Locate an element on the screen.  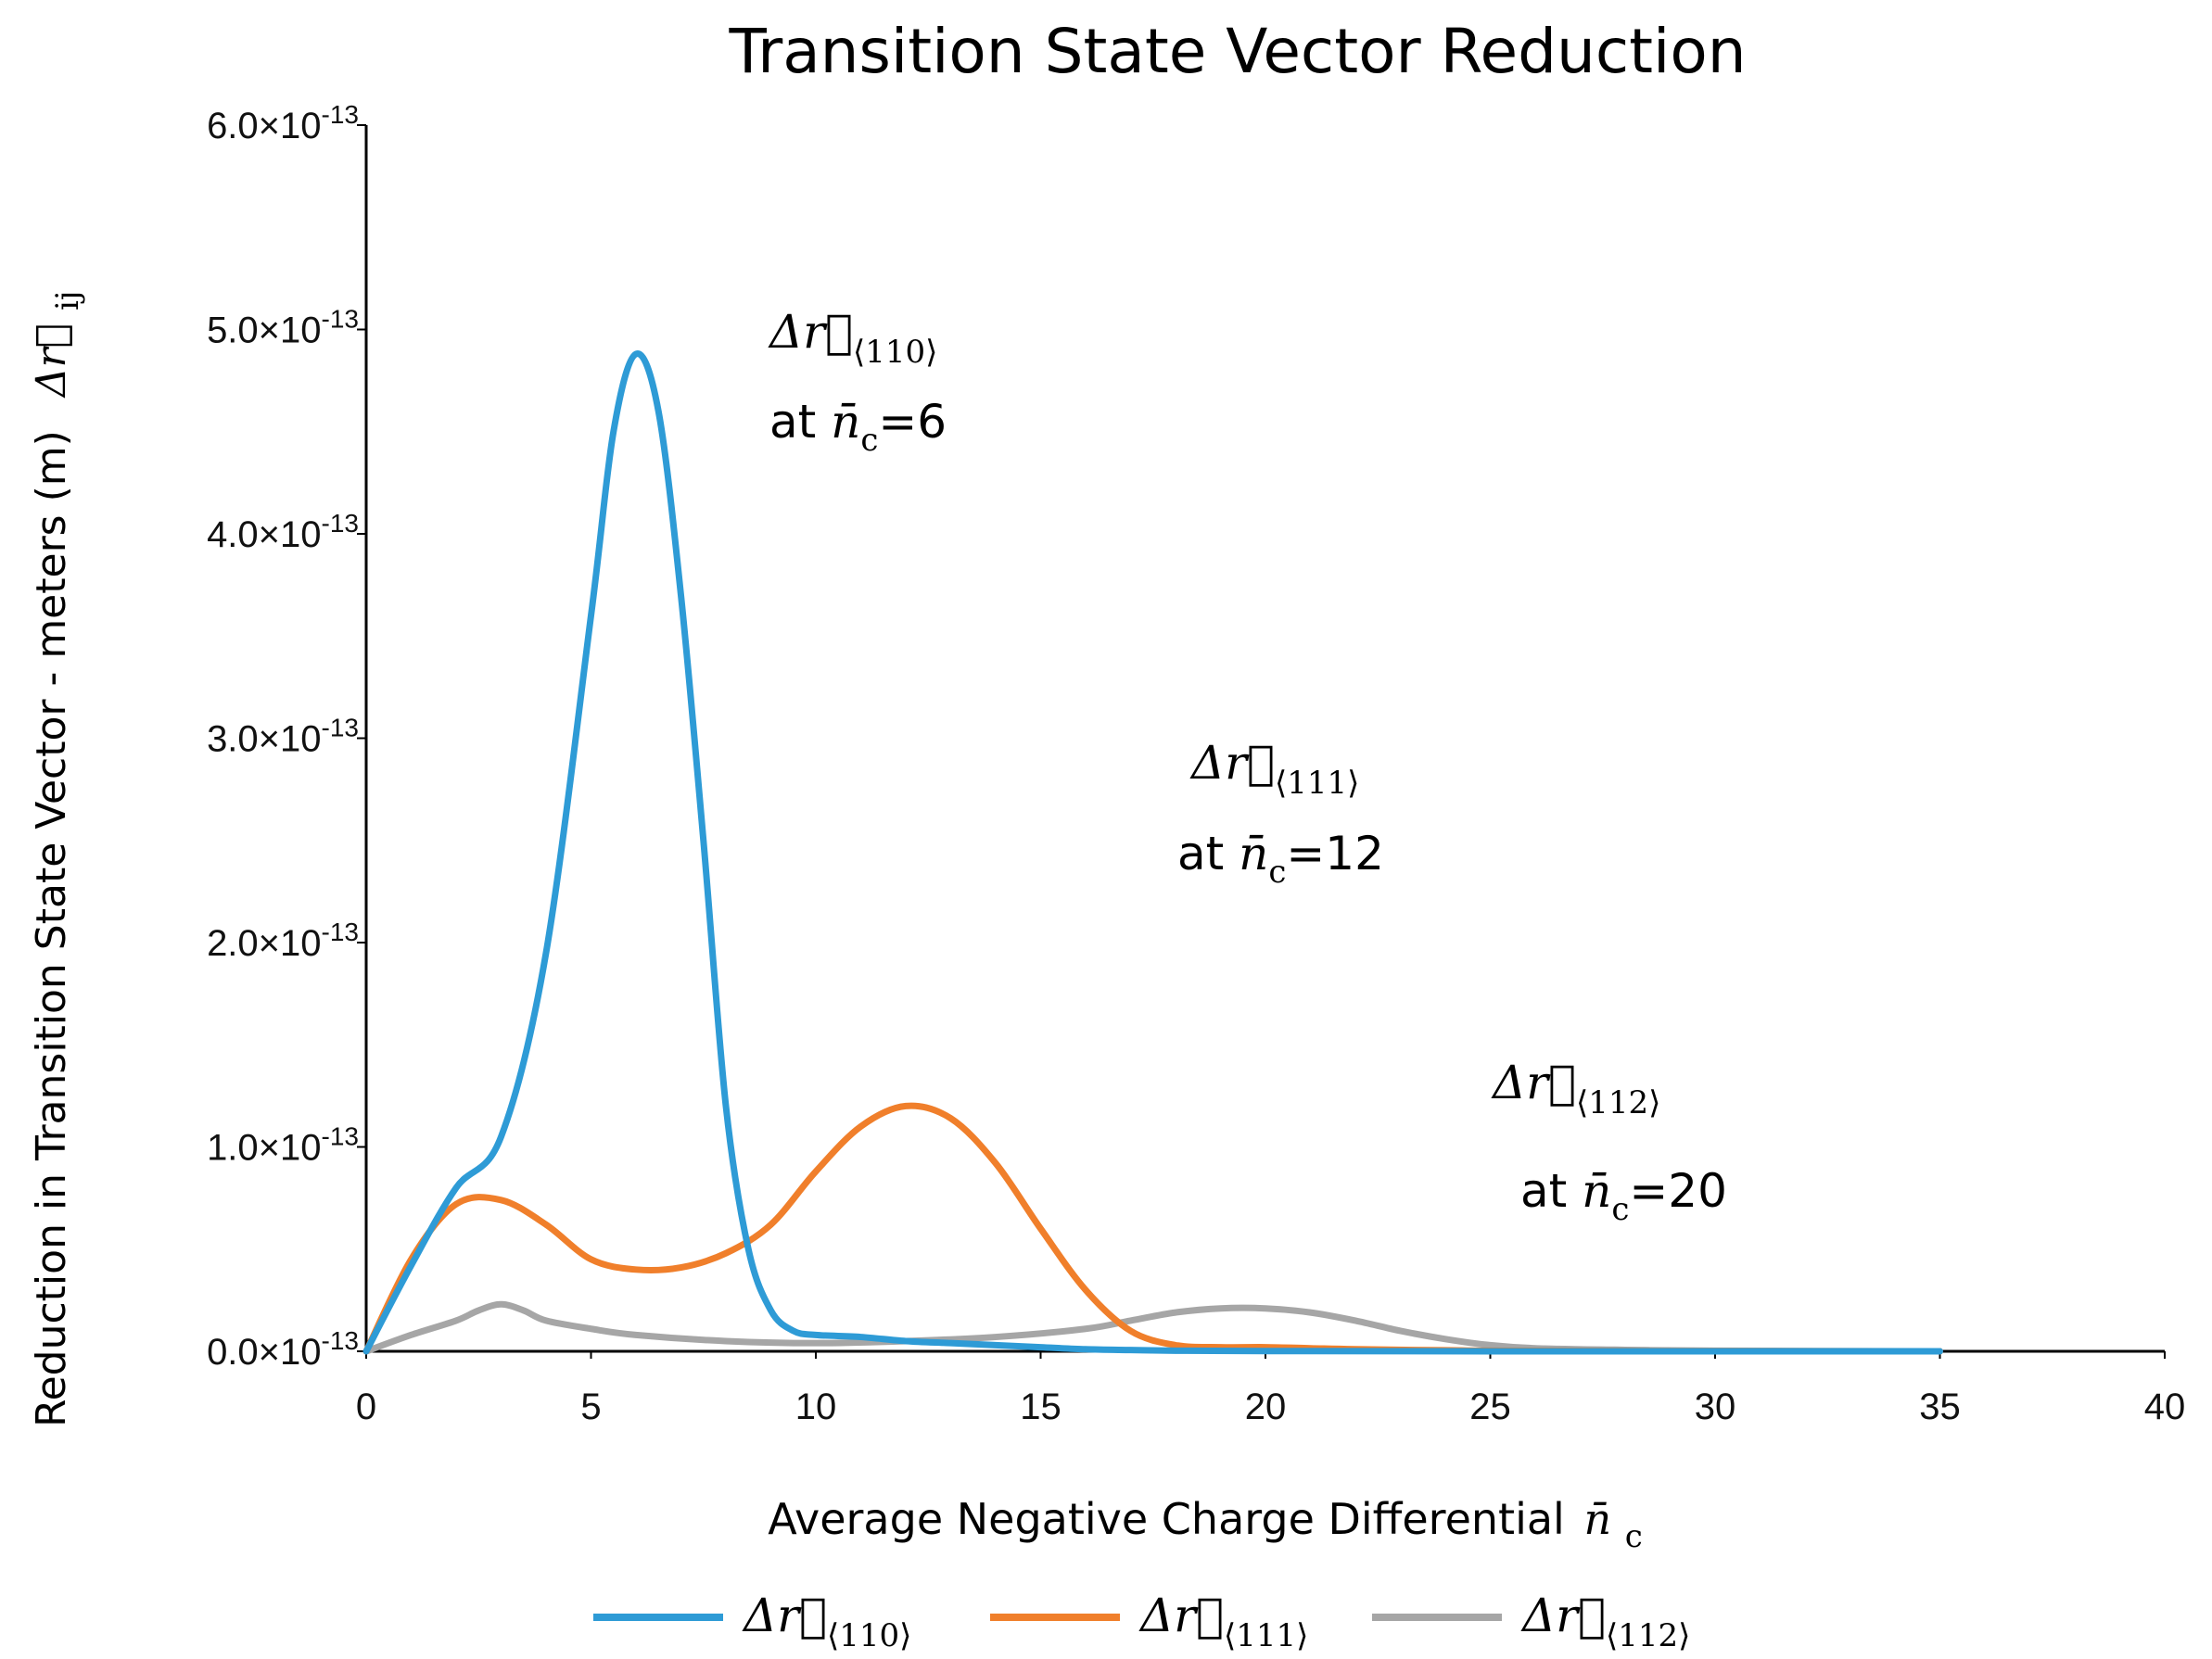
x-tick-label: 30 is located at coordinates (1715, 1407).